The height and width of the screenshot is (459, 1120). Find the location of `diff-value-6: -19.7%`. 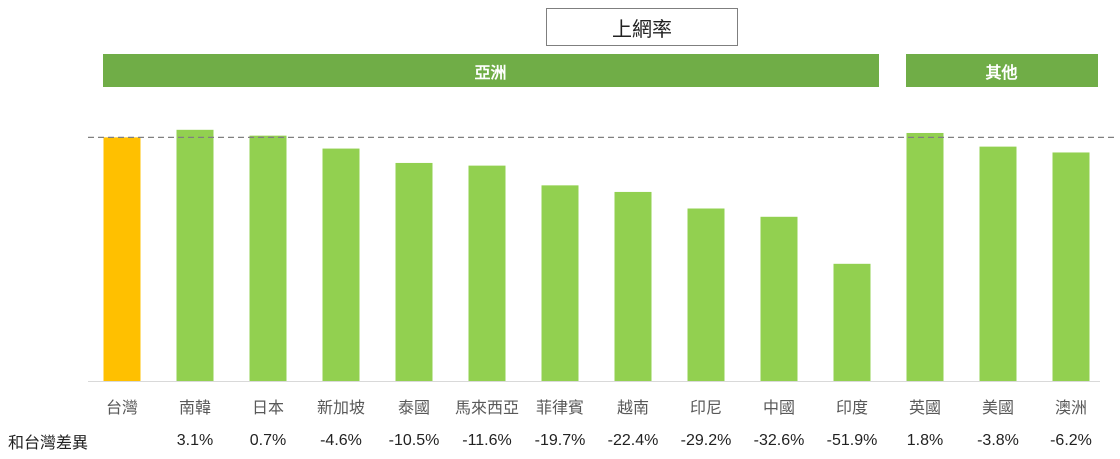

diff-value-6: -19.7% is located at coordinates (560, 440).